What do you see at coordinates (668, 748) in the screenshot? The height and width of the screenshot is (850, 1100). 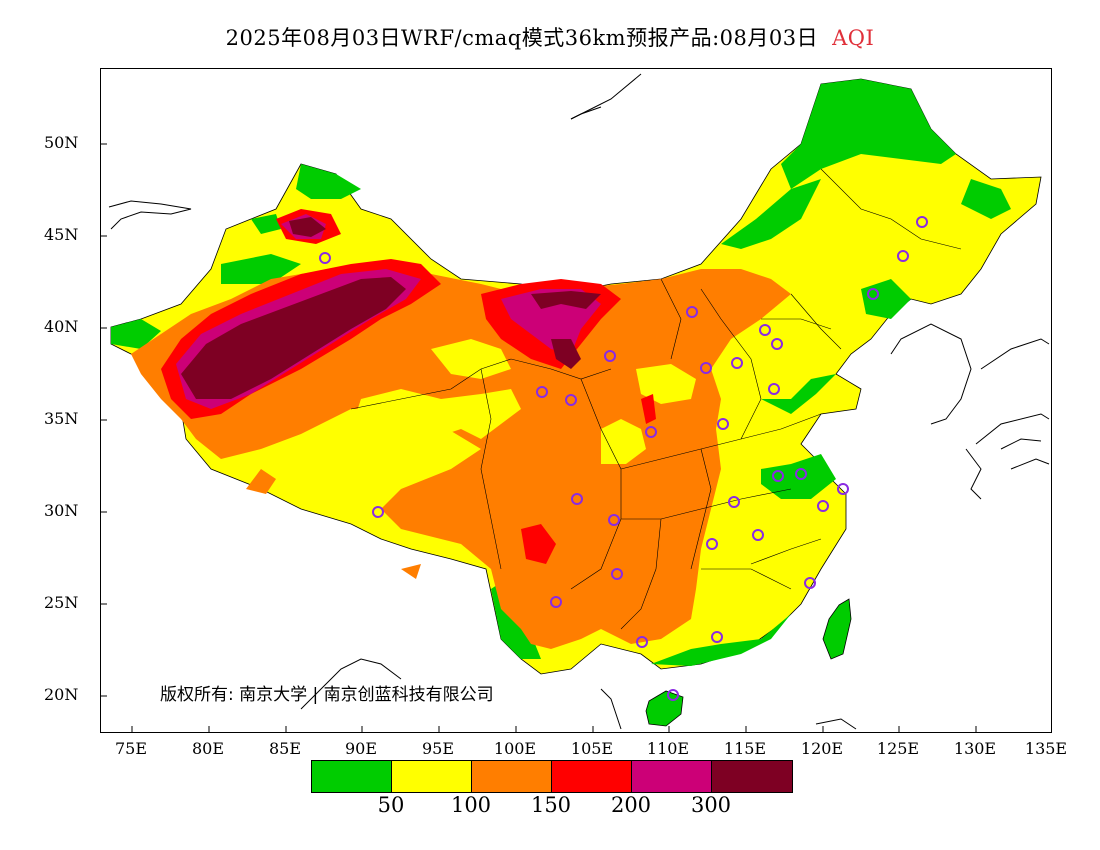 I see `lon-label: 110E` at bounding box center [668, 748].